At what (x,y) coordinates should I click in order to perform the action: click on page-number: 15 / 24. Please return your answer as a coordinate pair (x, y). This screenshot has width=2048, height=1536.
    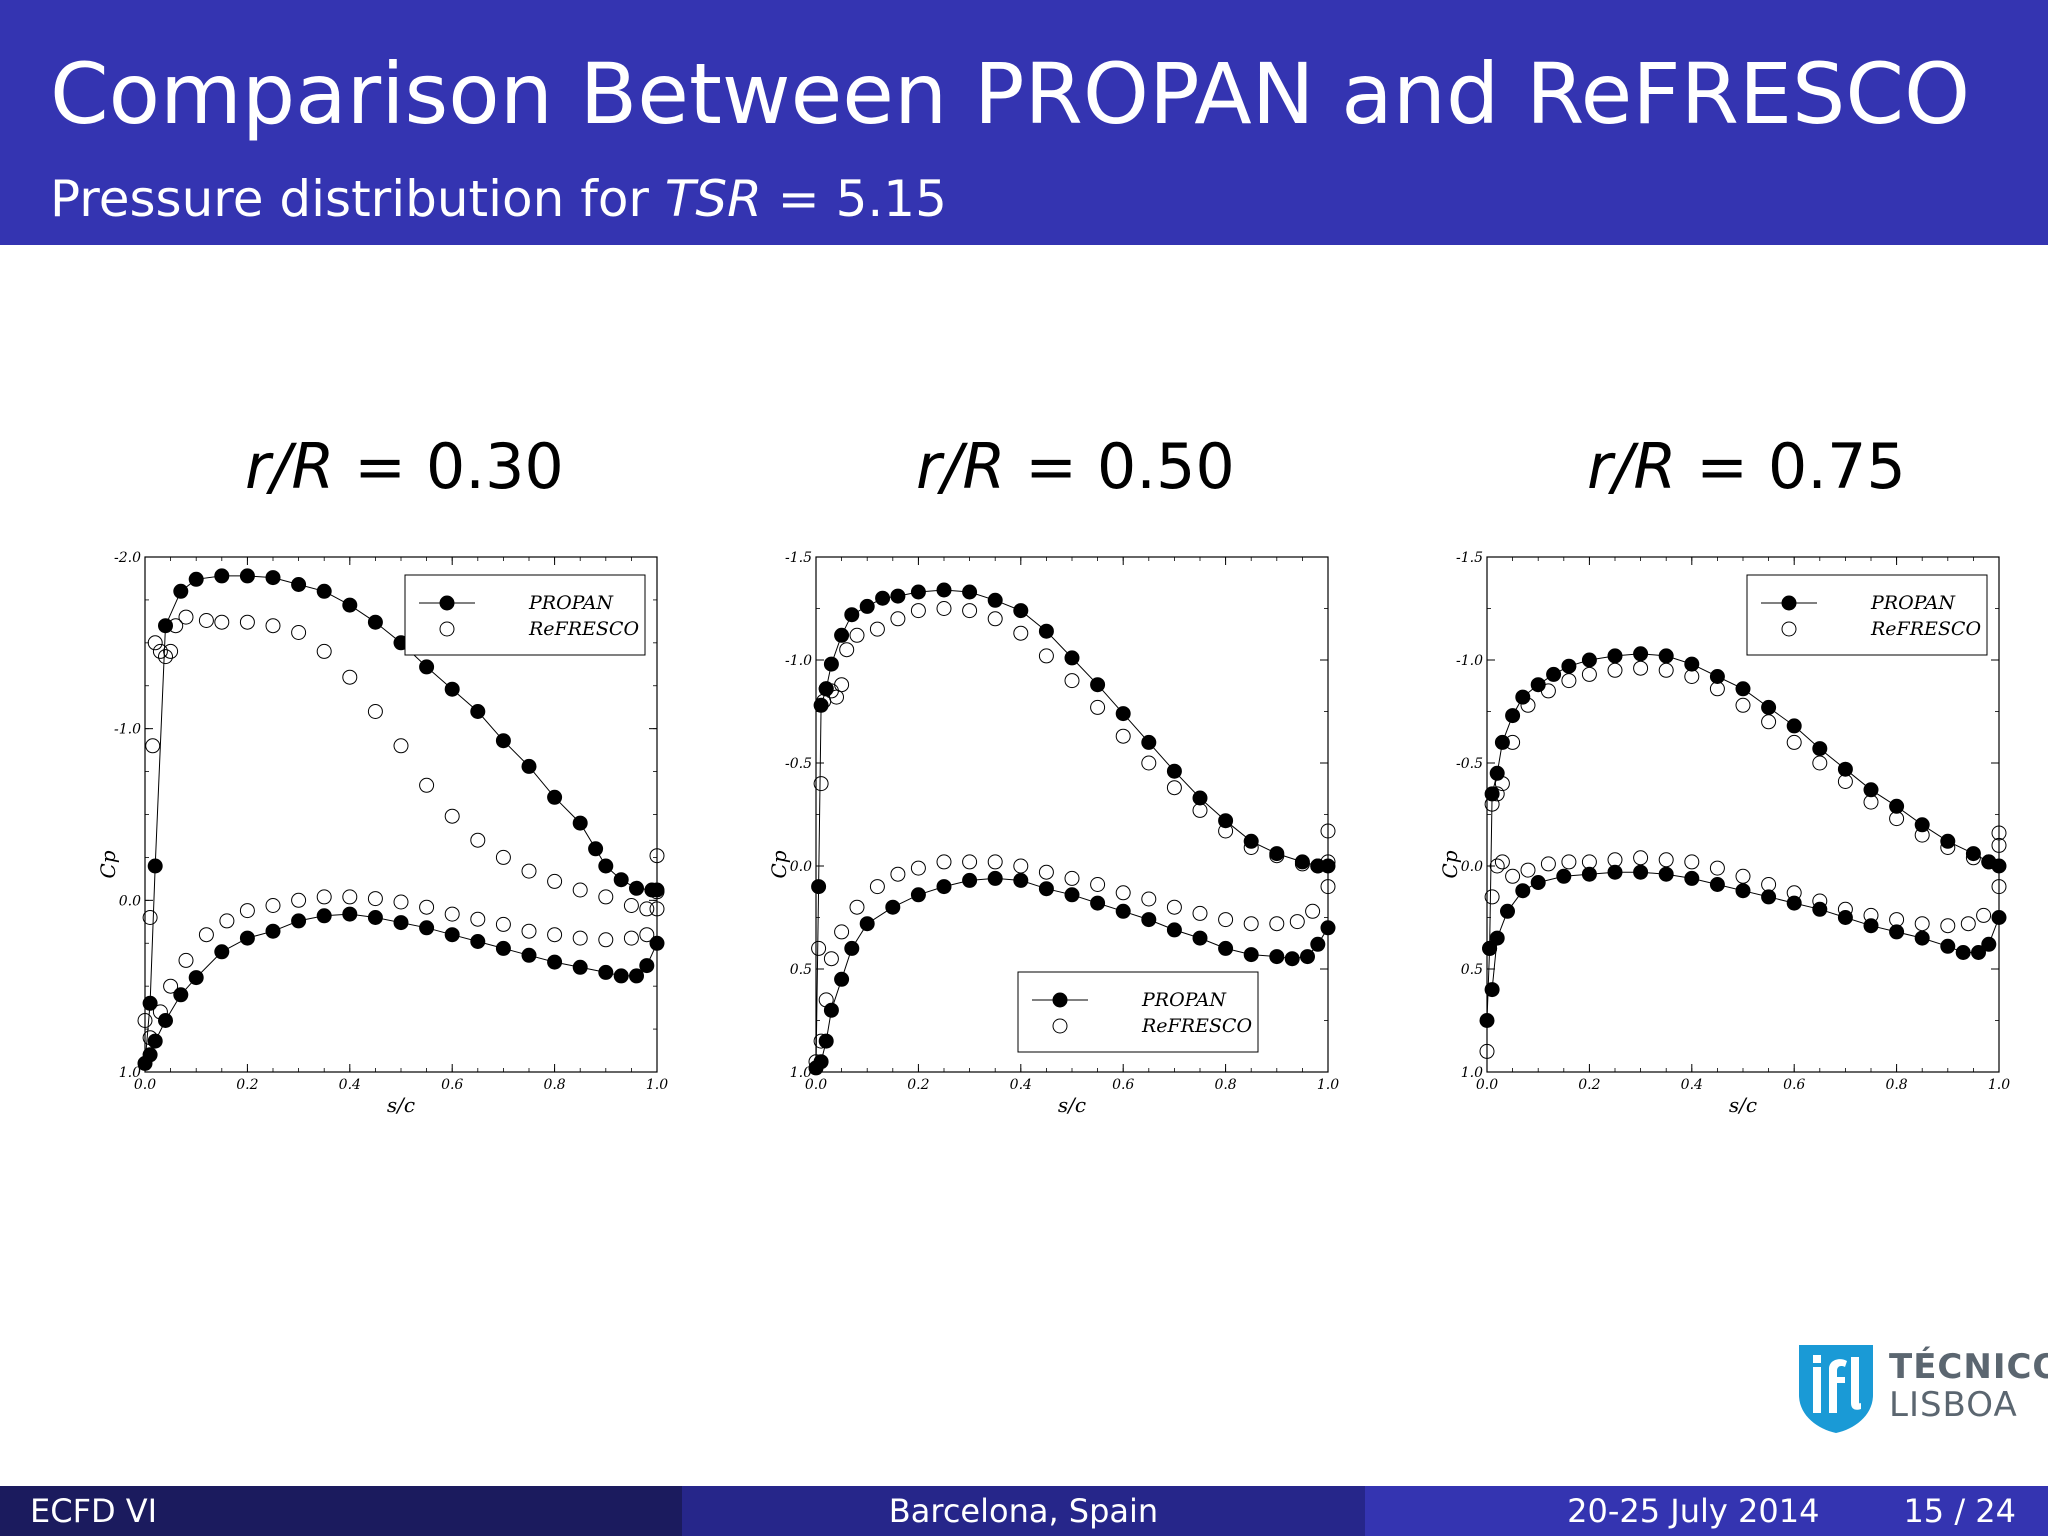
    Looking at the image, I should click on (1959, 1511).